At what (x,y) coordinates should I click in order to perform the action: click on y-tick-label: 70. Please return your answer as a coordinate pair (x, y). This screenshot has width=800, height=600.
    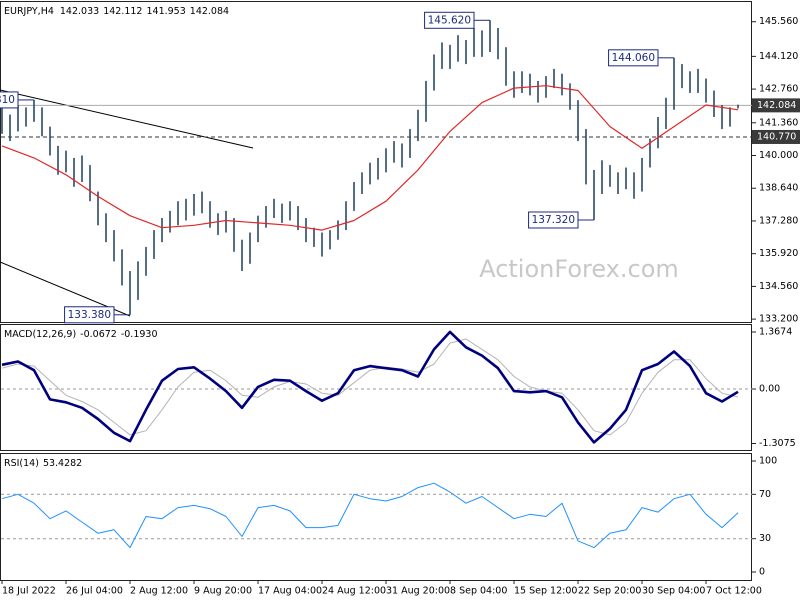
    Looking at the image, I should click on (765, 494).